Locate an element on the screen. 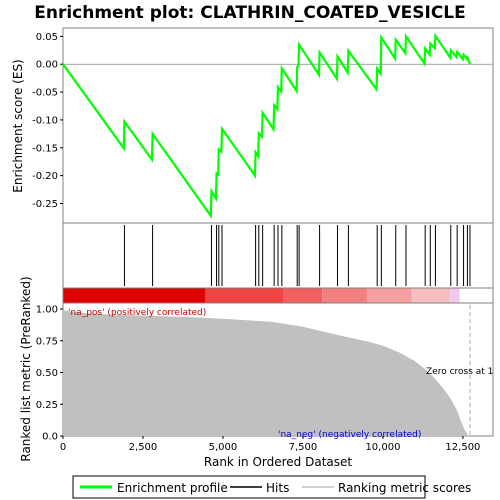 This screenshot has width=500, height=500. x-tick-label: 10,000 is located at coordinates (382, 447).